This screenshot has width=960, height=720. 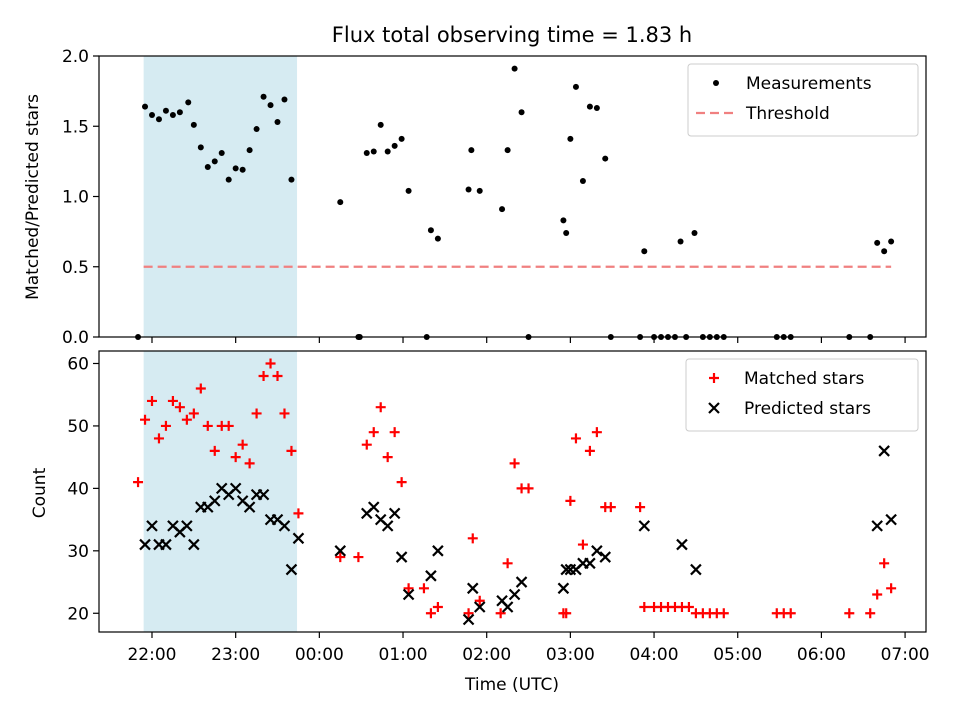 What do you see at coordinates (75, 268) in the screenshot?
I see `y-tick-label: 0.5` at bounding box center [75, 268].